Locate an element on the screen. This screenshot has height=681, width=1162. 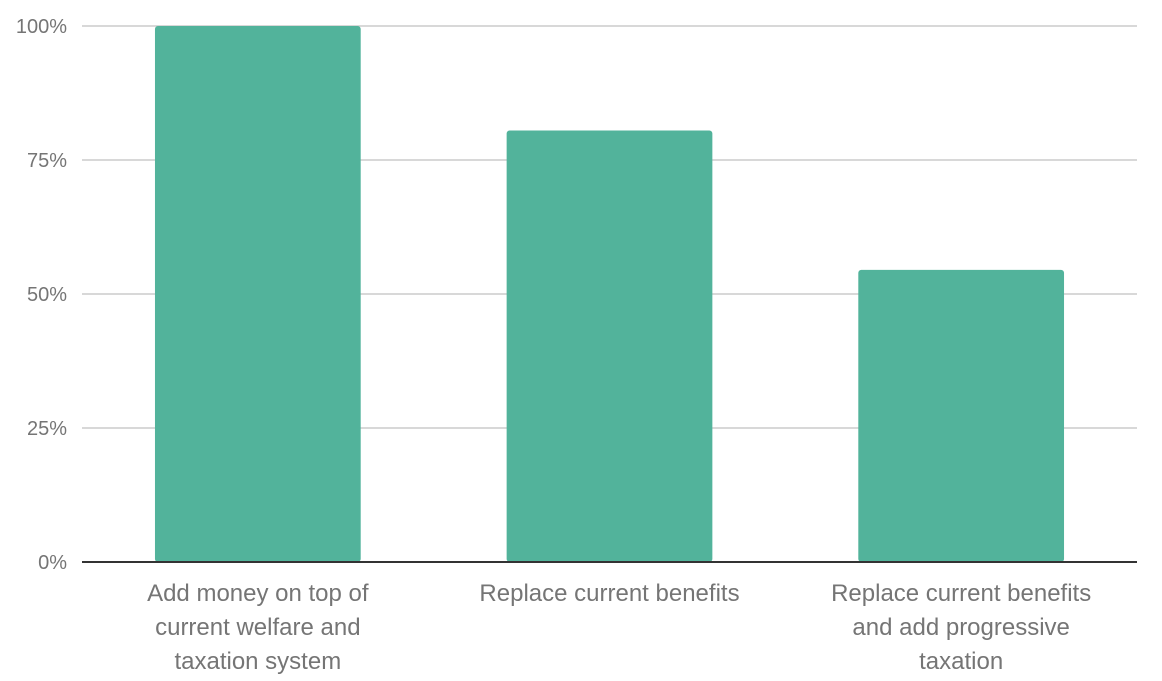
y-tick-label: 0% is located at coordinates (52, 563).